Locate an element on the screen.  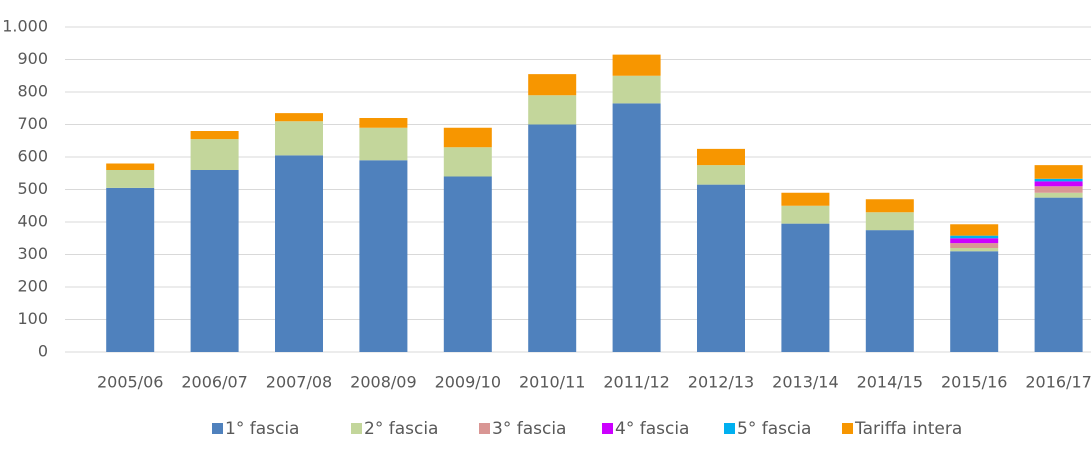
x-tick-label: 2009/10 is located at coordinates (468, 382).